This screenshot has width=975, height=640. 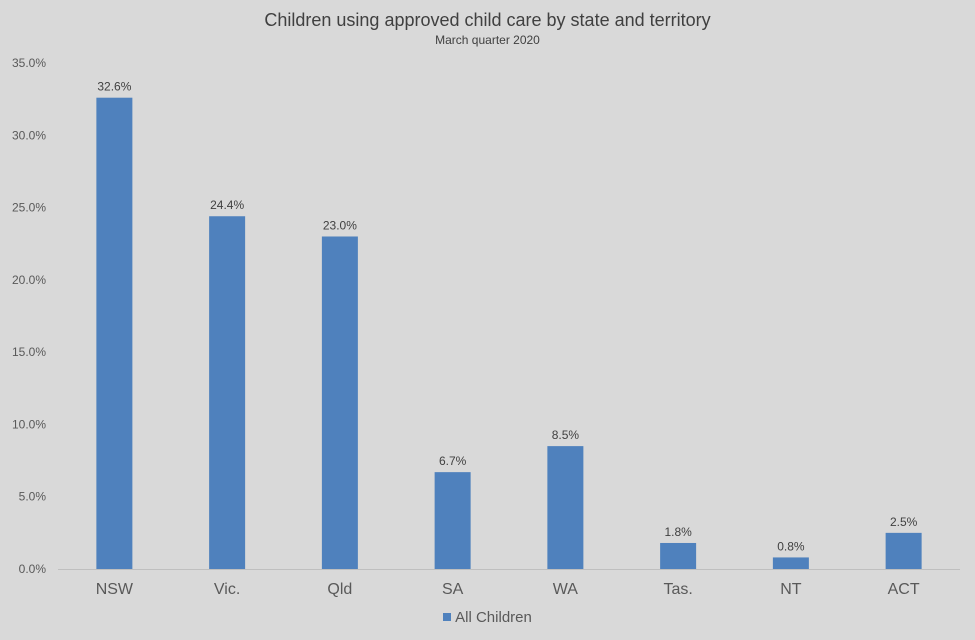 What do you see at coordinates (509, 583) in the screenshot?
I see `x-axis: NSW Vic. Qld SA WA Tas. NT ACT` at bounding box center [509, 583].